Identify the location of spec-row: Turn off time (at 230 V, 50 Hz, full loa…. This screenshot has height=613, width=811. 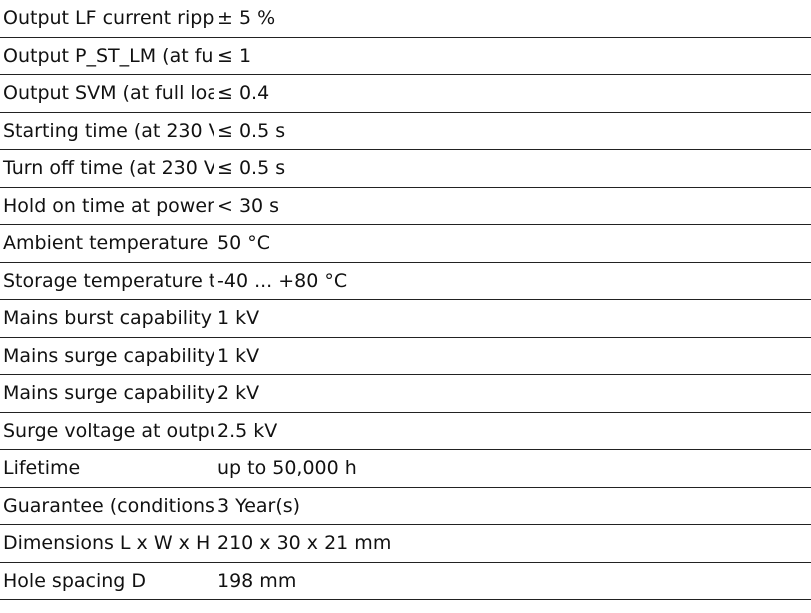
(405, 168).